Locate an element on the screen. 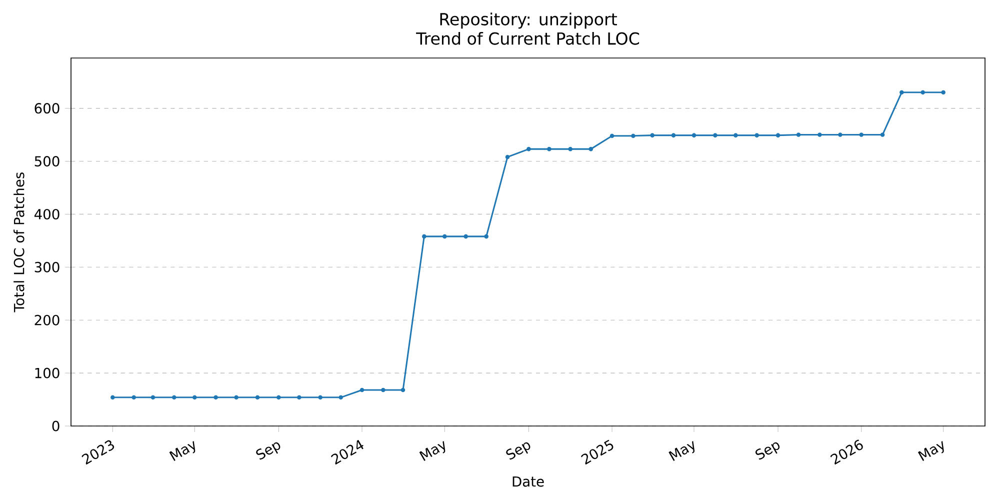 The width and height of the screenshot is (1000, 500). y-tick-label: 300 is located at coordinates (47, 267).